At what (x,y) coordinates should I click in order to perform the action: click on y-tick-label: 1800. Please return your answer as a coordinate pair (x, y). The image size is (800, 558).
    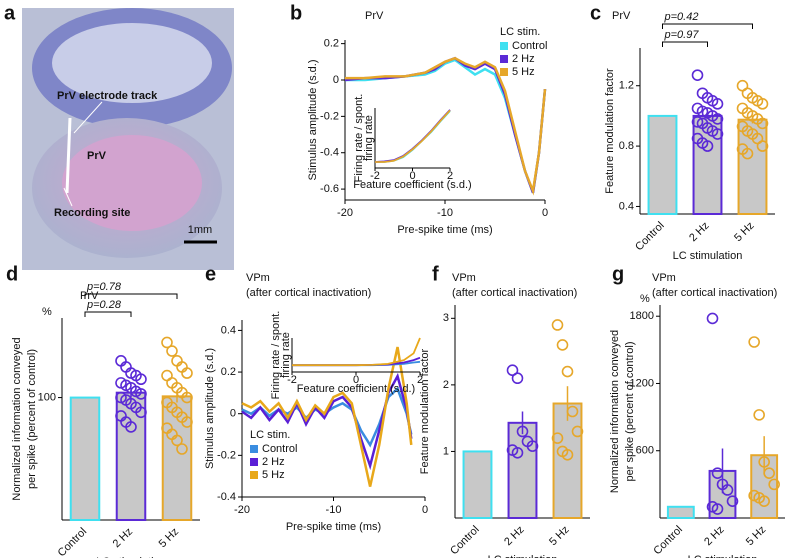
    Looking at the image, I should click on (642, 316).